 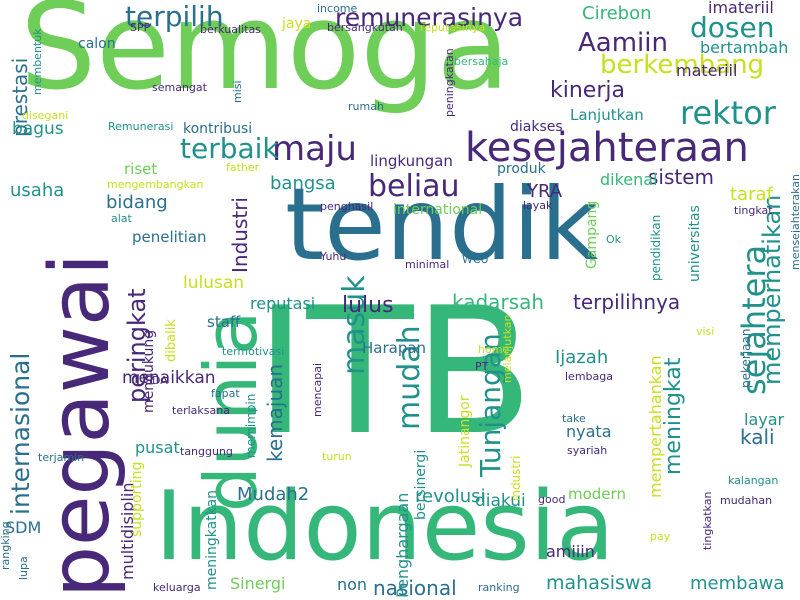 I want to click on word-cirebon: Cirebon, so click(x=617, y=13).